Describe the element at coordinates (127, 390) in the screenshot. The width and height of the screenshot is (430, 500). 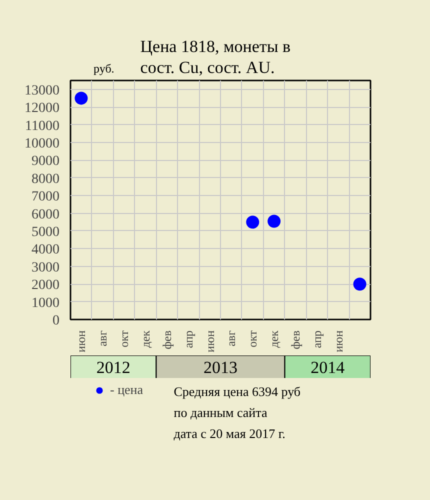
I see `legend-label: - цена` at that location.